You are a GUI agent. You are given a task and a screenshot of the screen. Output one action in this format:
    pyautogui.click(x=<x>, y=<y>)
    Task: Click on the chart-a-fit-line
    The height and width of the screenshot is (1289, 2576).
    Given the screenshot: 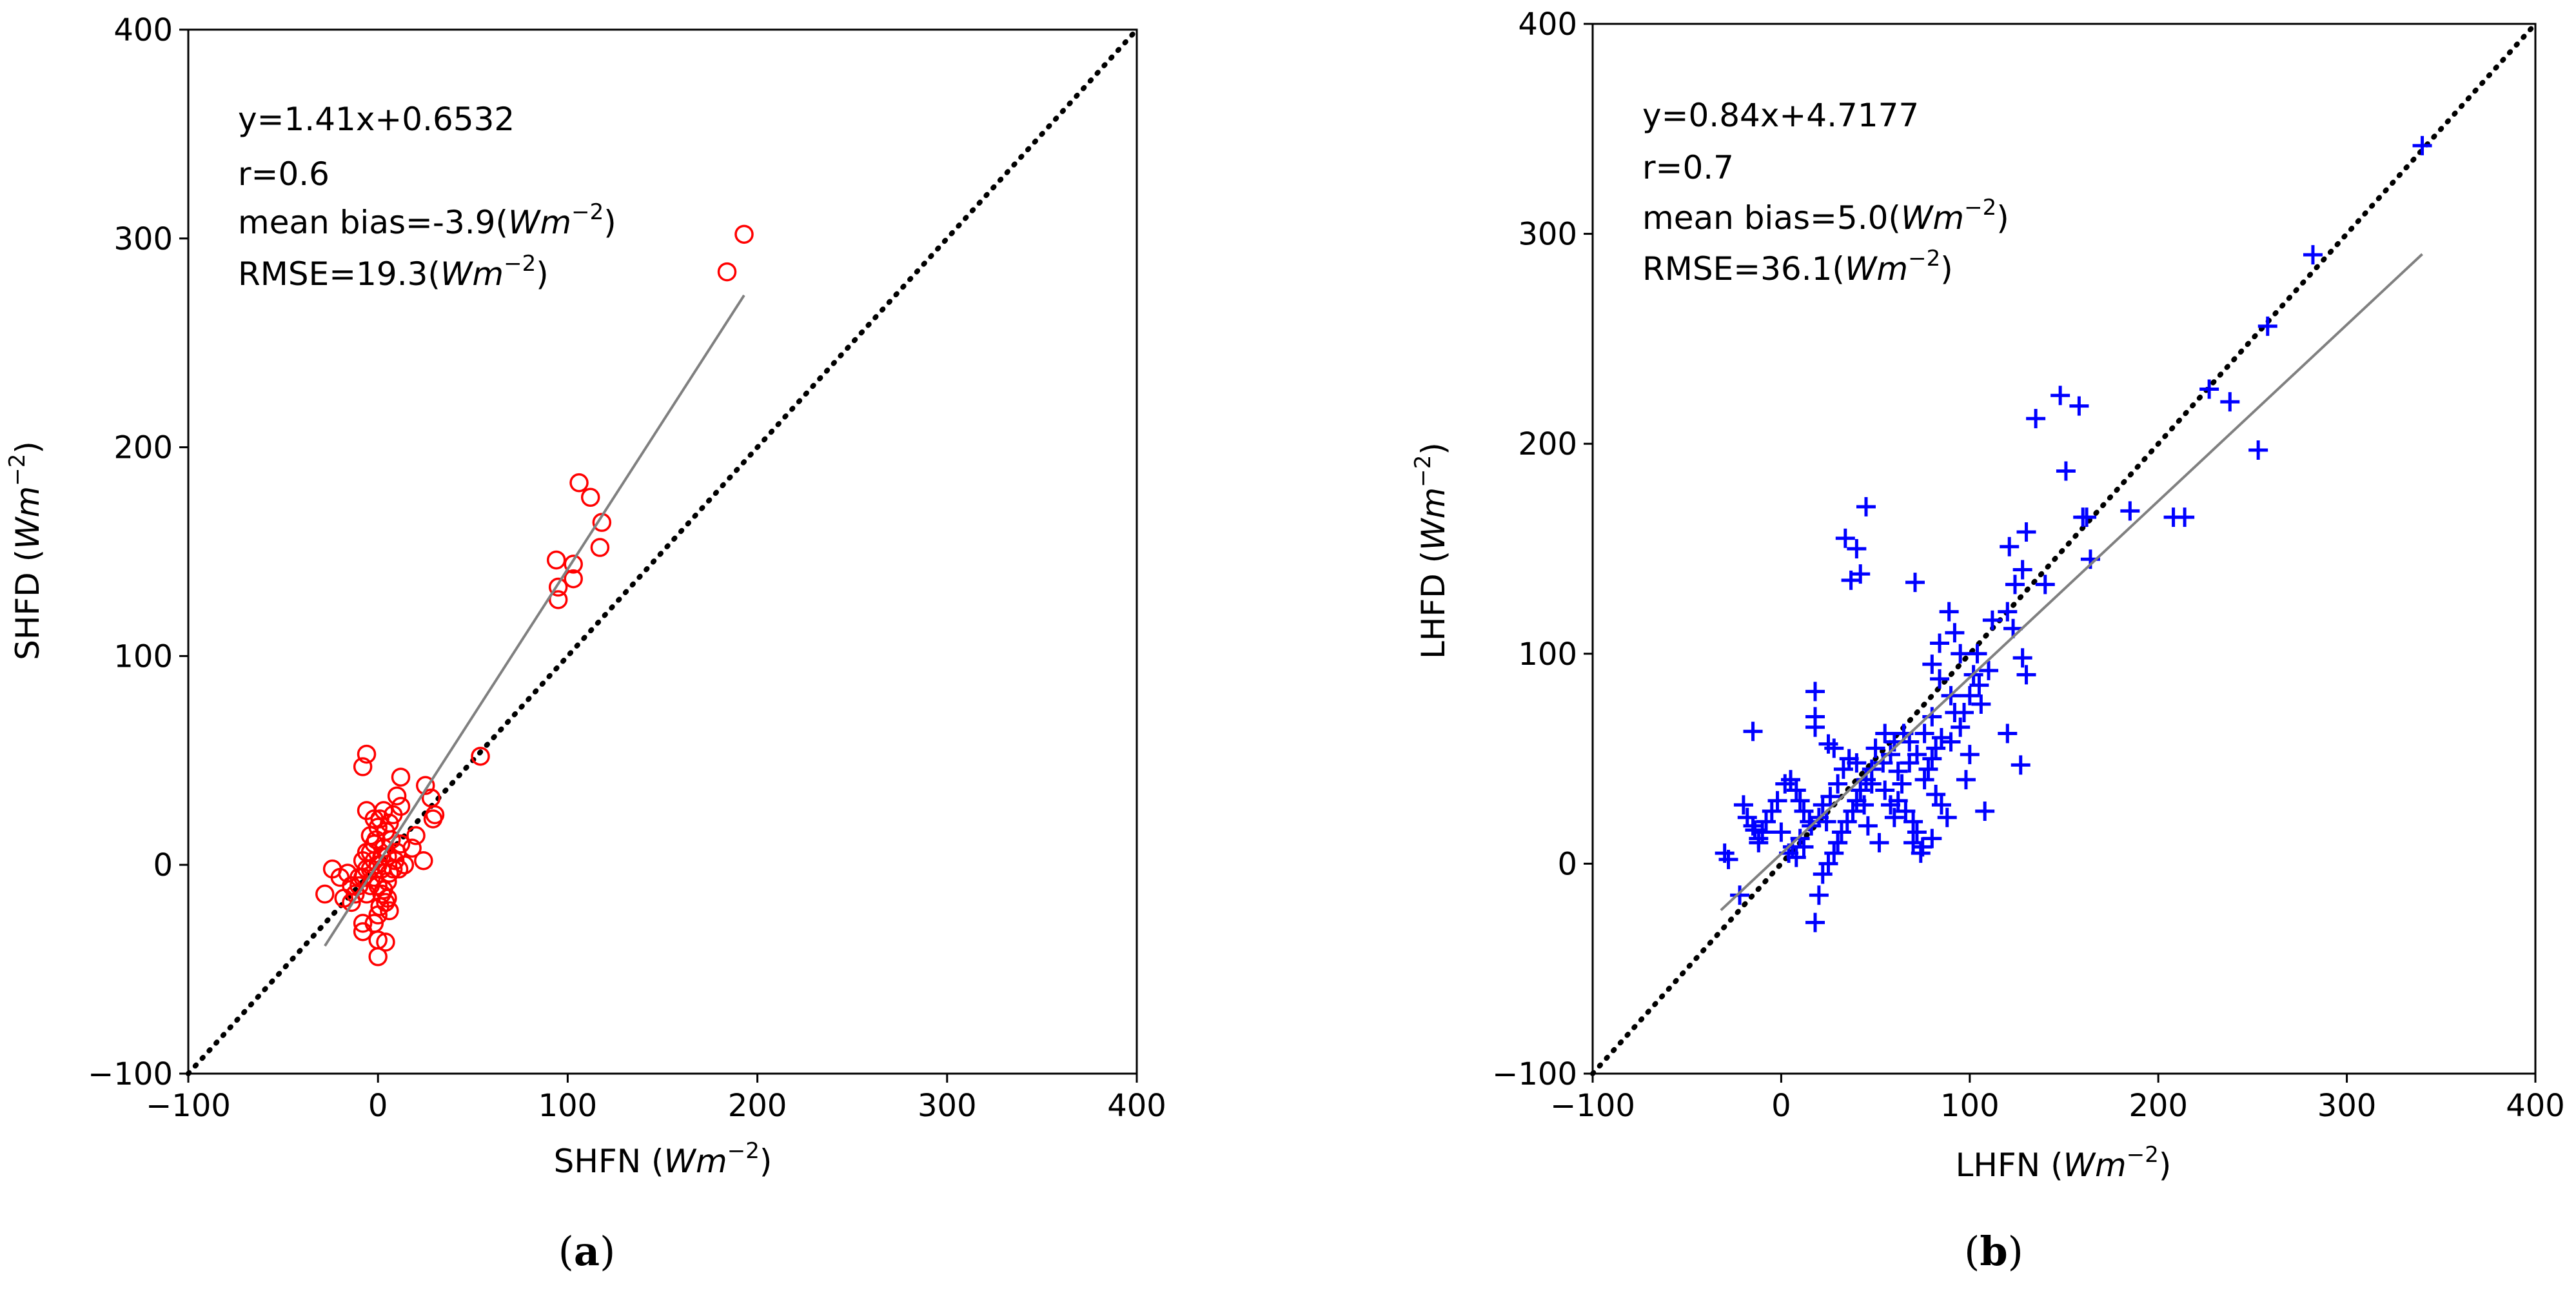 What is the action you would take?
    pyautogui.click(x=534, y=620)
    